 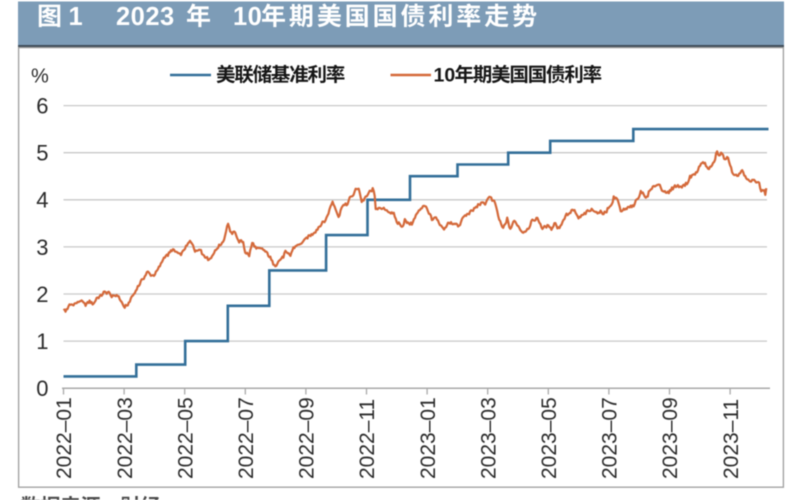 I want to click on svg-text: 3, so click(x=42, y=247).